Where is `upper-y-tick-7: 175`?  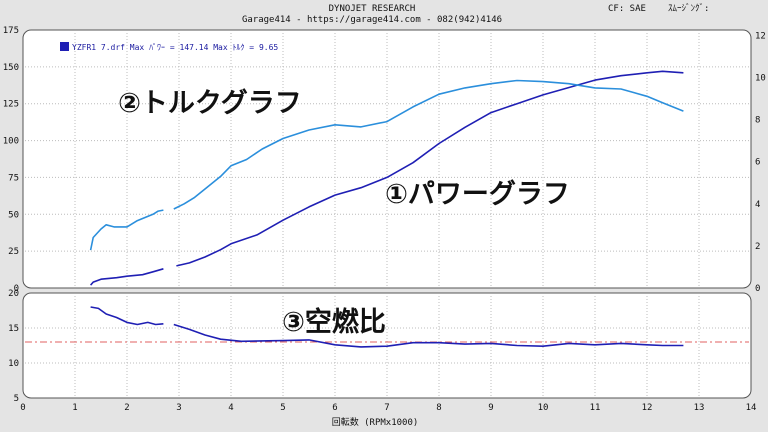 upper-y-tick-7: 175 is located at coordinates (11, 31).